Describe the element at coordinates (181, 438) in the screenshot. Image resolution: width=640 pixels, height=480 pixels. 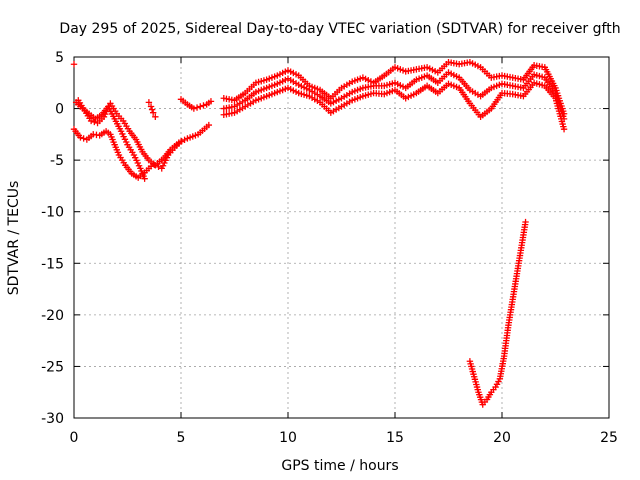
I see `x-tick-label: 5` at that location.